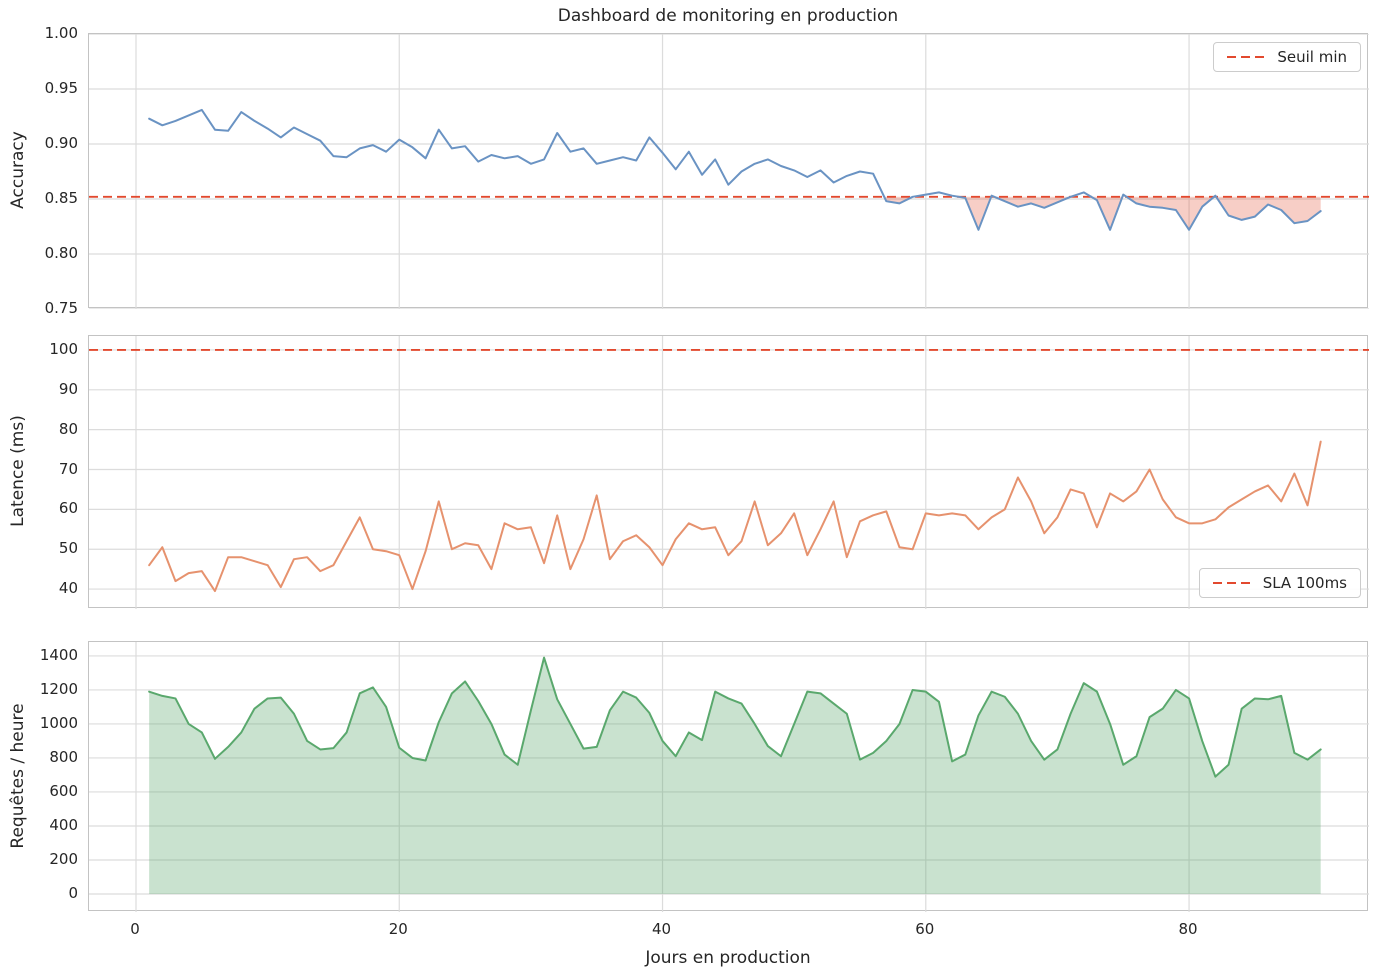  What do you see at coordinates (398, 929) in the screenshot?
I see `x-tick-label: 20` at bounding box center [398, 929].